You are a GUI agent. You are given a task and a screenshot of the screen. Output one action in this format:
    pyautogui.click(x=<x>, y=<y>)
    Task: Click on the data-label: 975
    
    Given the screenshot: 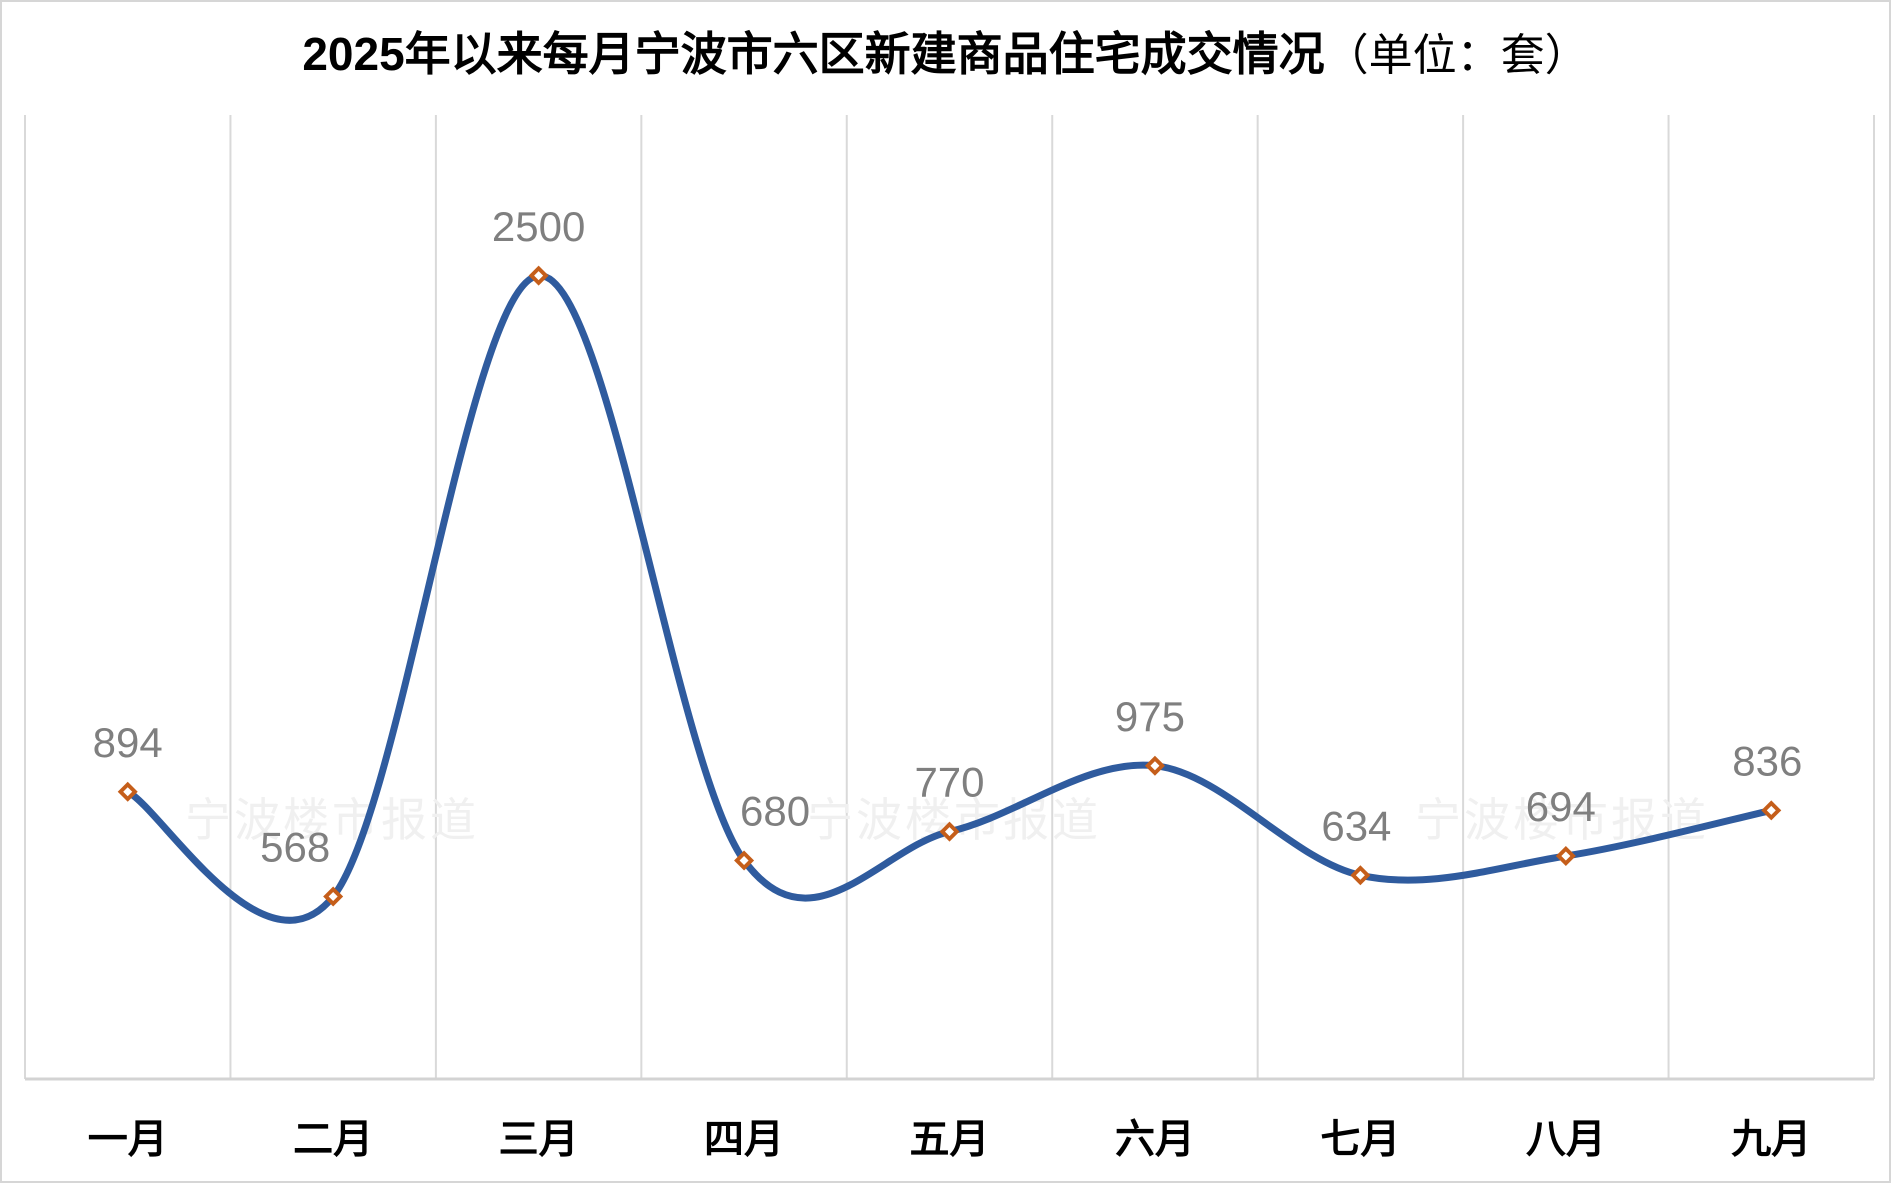 What is the action you would take?
    pyautogui.click(x=1150, y=716)
    